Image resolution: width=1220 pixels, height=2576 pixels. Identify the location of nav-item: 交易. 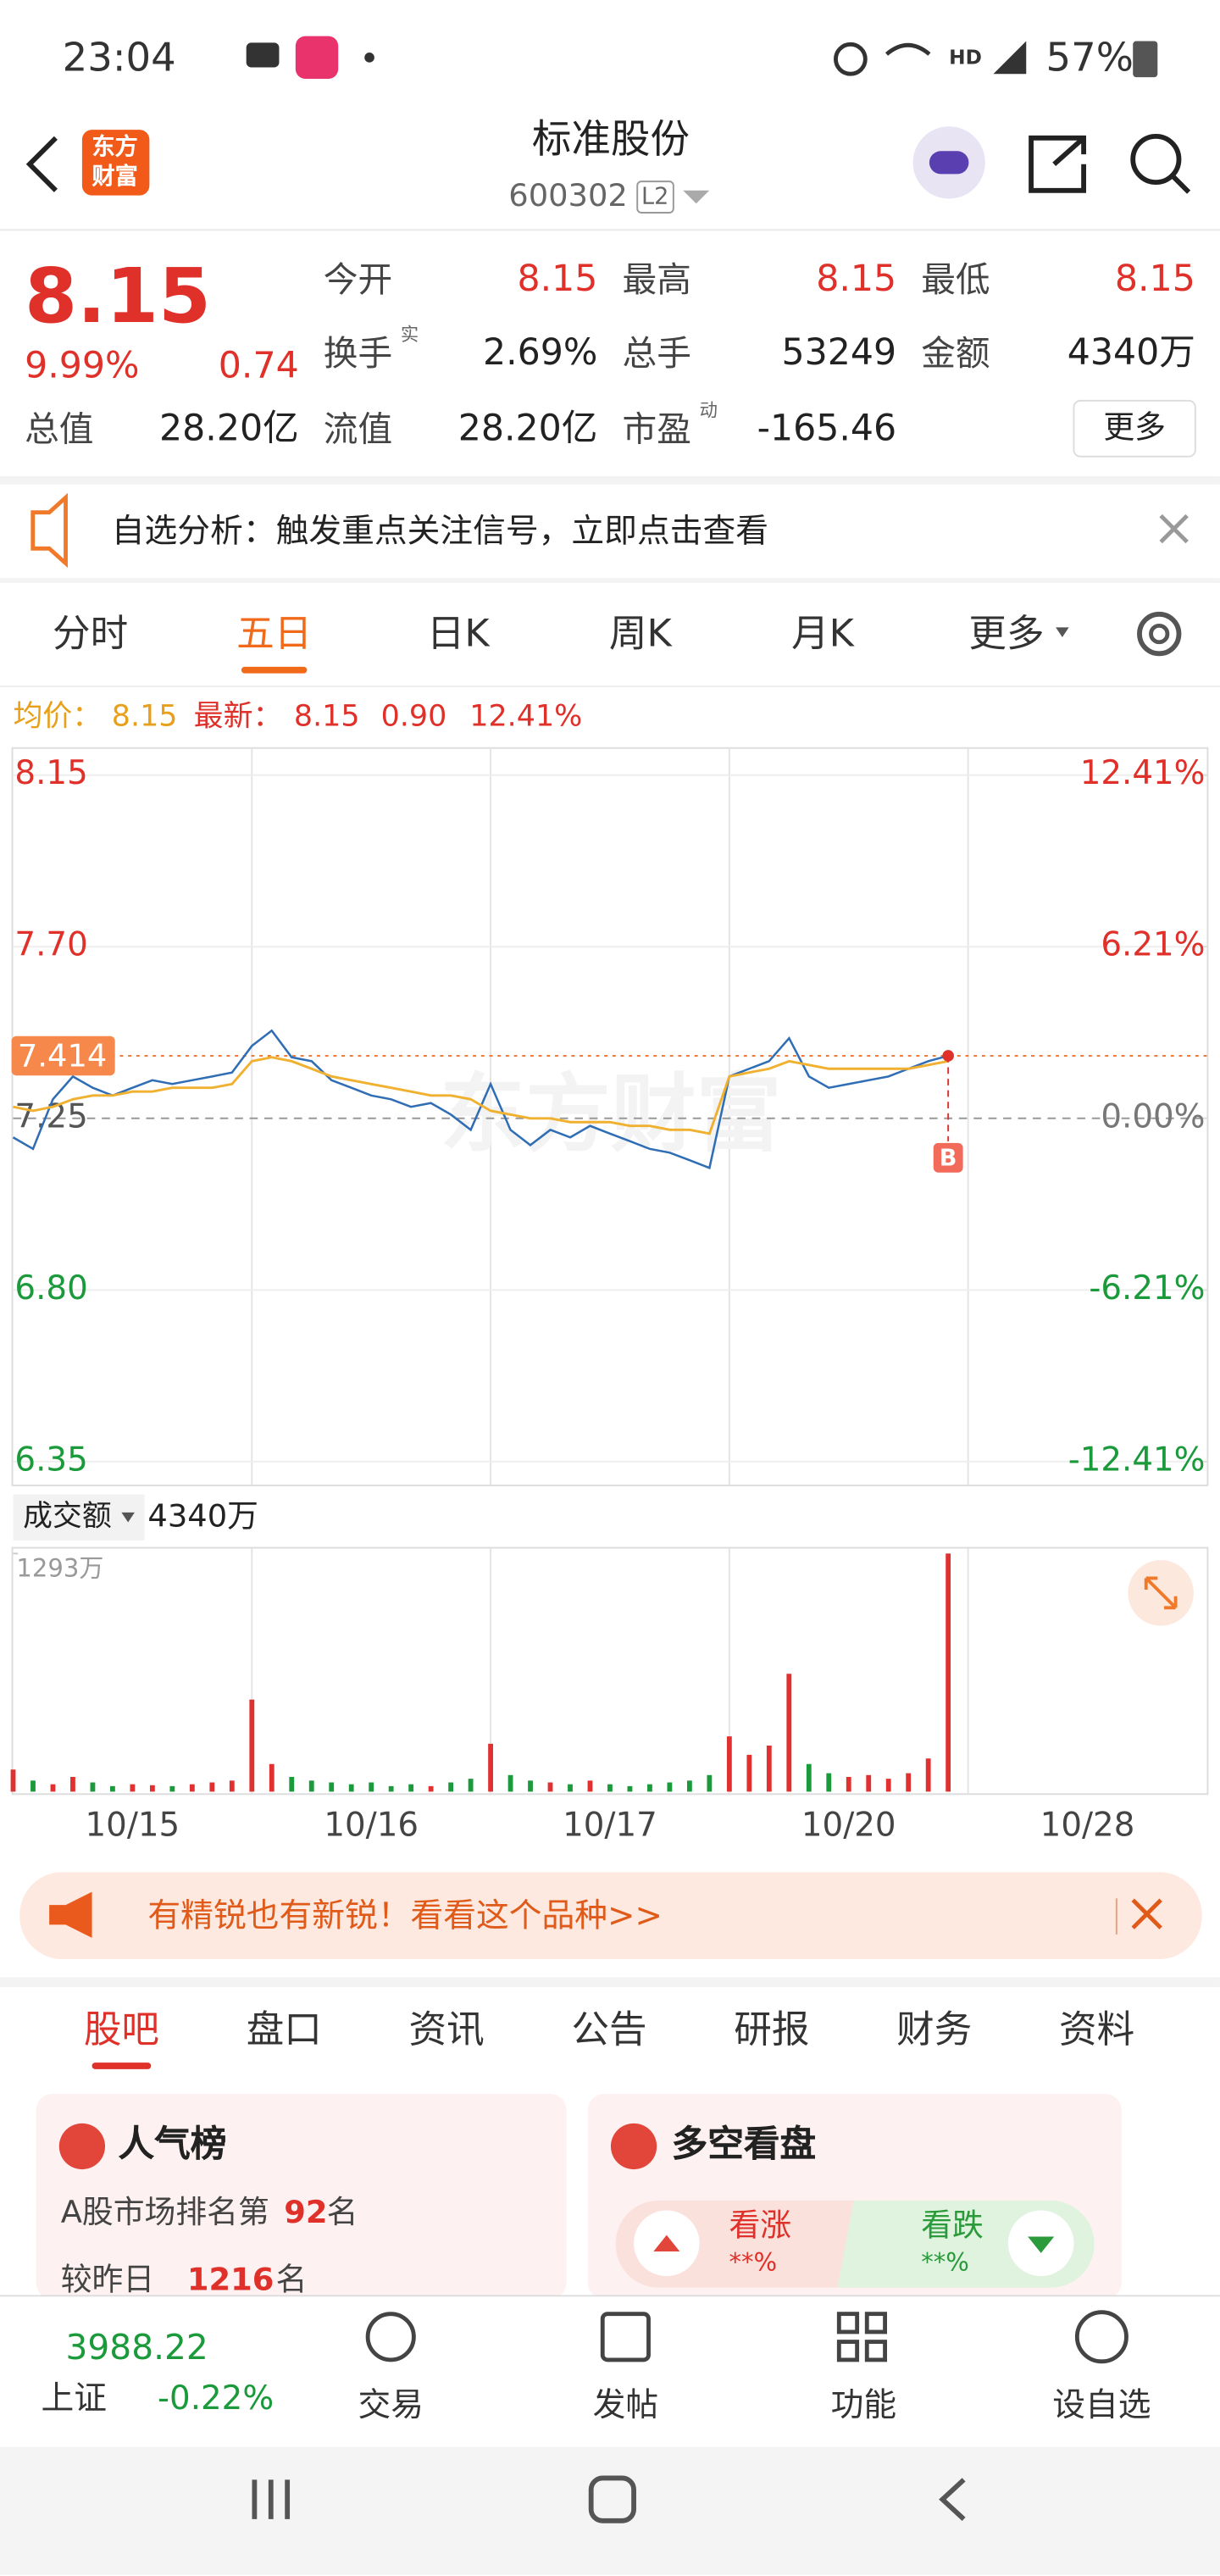
(391, 2404).